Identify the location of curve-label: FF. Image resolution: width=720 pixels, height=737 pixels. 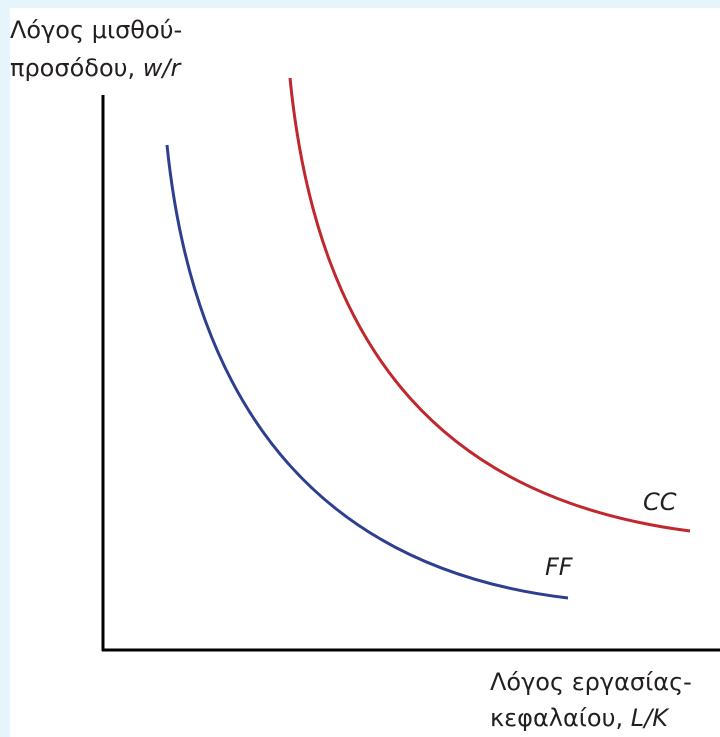
(559, 567).